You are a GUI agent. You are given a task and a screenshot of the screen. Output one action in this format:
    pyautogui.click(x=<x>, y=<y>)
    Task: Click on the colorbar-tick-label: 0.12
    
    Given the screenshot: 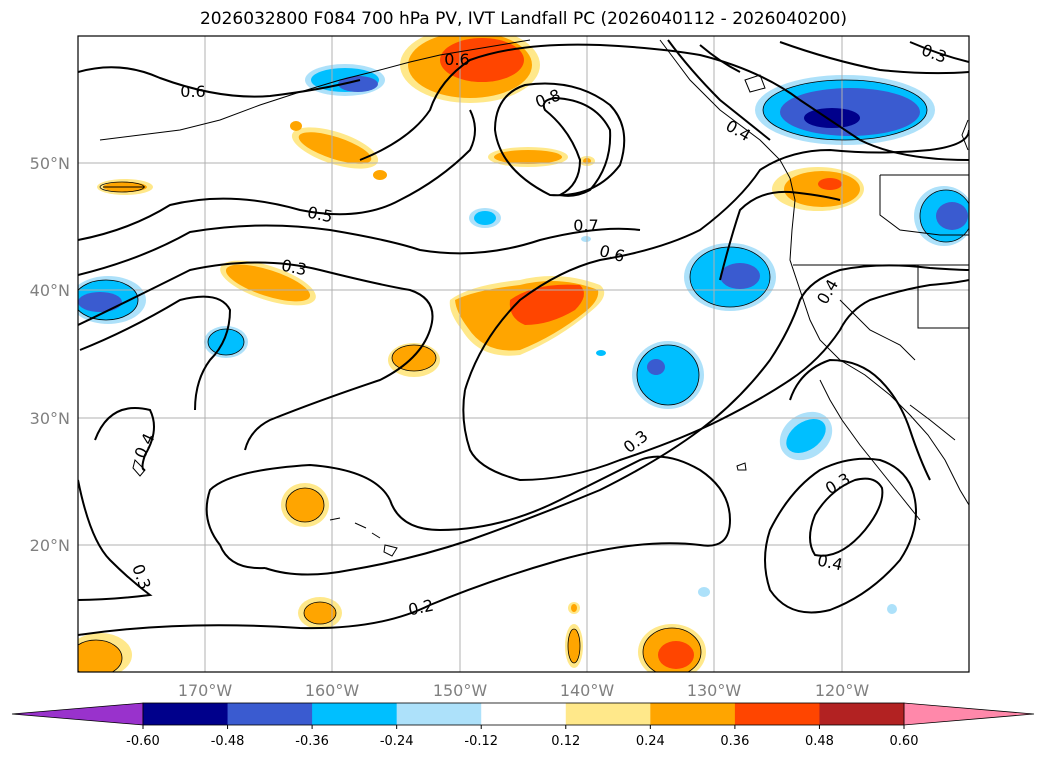 What is the action you would take?
    pyautogui.click(x=565, y=741)
    